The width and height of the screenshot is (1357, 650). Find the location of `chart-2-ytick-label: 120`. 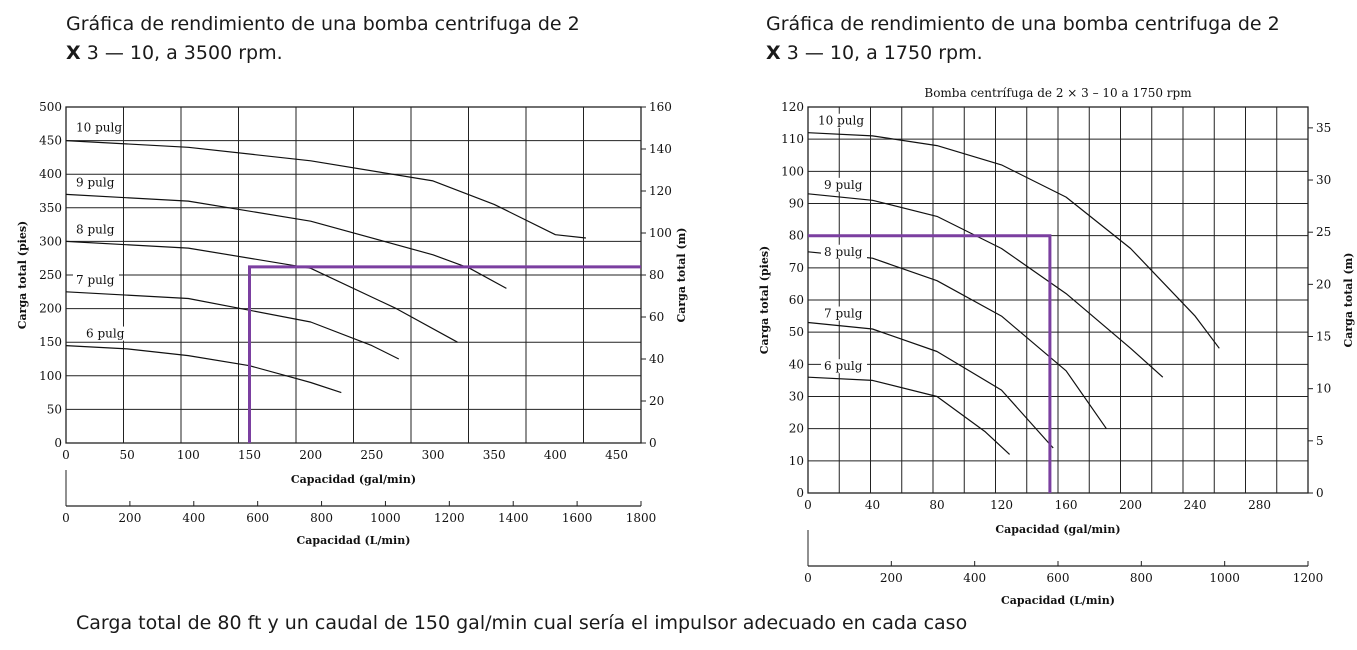

chart-2-ytick-label: 120 is located at coordinates (792, 107).